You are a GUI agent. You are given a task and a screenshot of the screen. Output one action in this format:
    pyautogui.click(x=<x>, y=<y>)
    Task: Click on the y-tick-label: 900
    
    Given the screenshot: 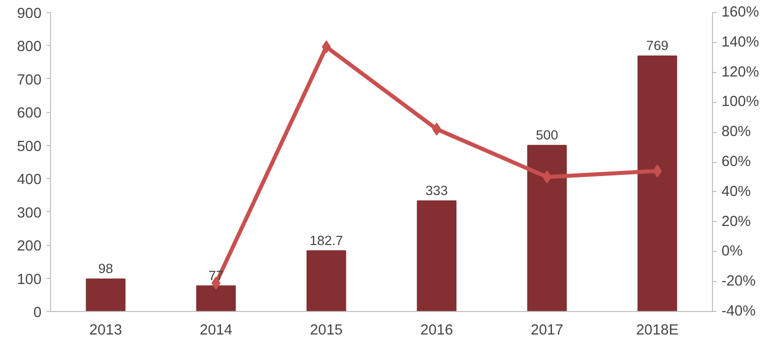 What is the action you would take?
    pyautogui.click(x=29, y=14)
    